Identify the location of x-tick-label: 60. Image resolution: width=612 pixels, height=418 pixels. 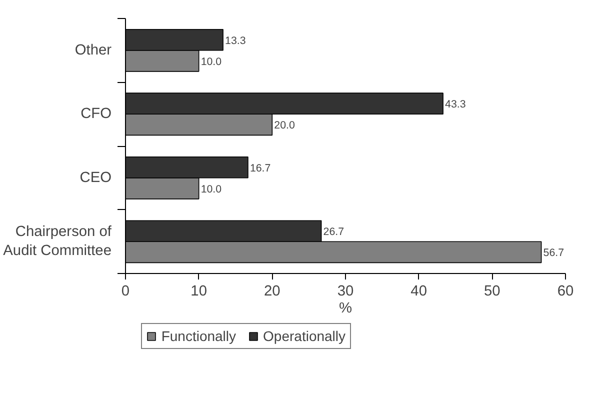
(565, 292).